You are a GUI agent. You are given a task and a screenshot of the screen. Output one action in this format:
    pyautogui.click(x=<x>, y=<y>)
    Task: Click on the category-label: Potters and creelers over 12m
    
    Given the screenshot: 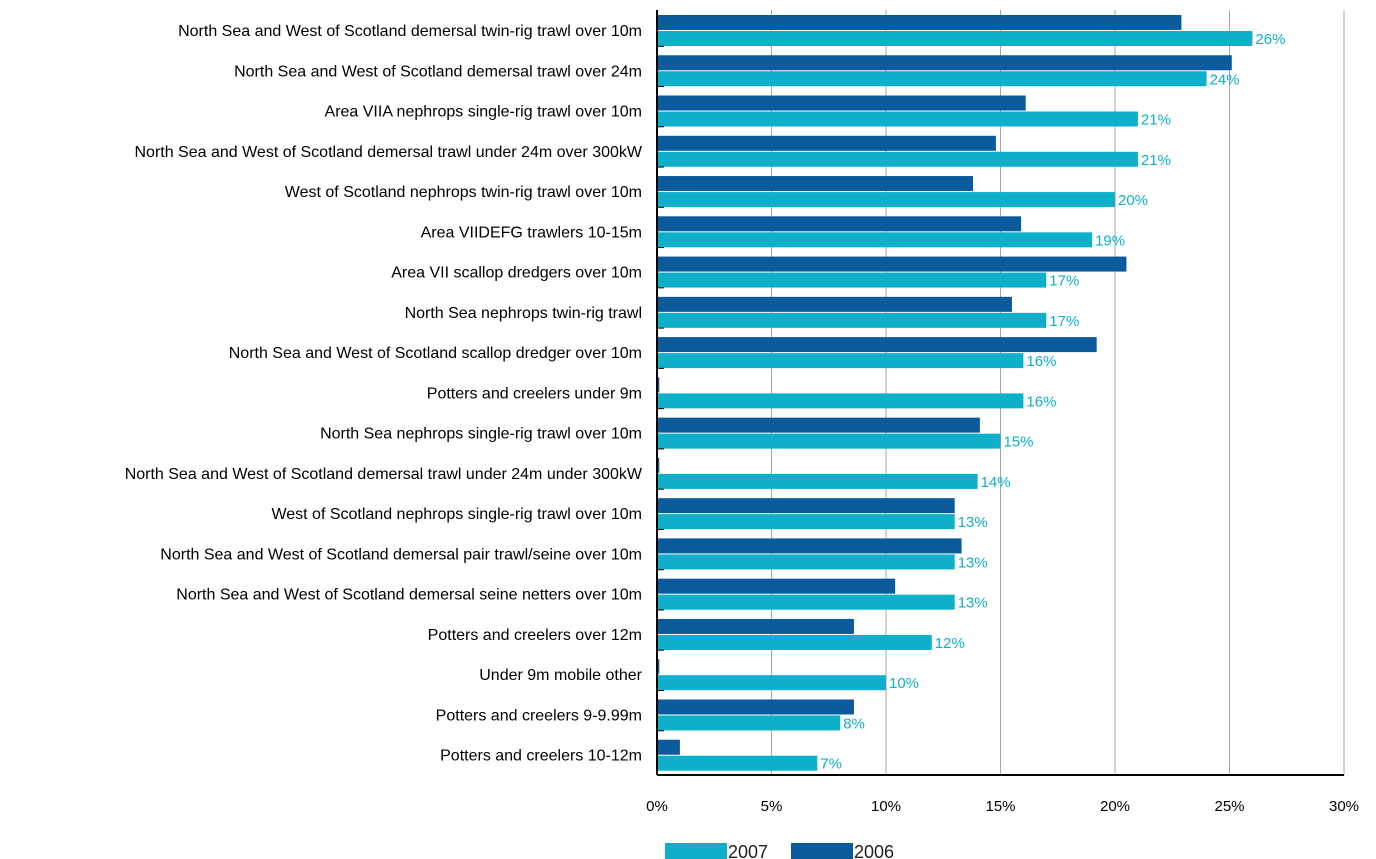 What is the action you would take?
    pyautogui.click(x=535, y=635)
    